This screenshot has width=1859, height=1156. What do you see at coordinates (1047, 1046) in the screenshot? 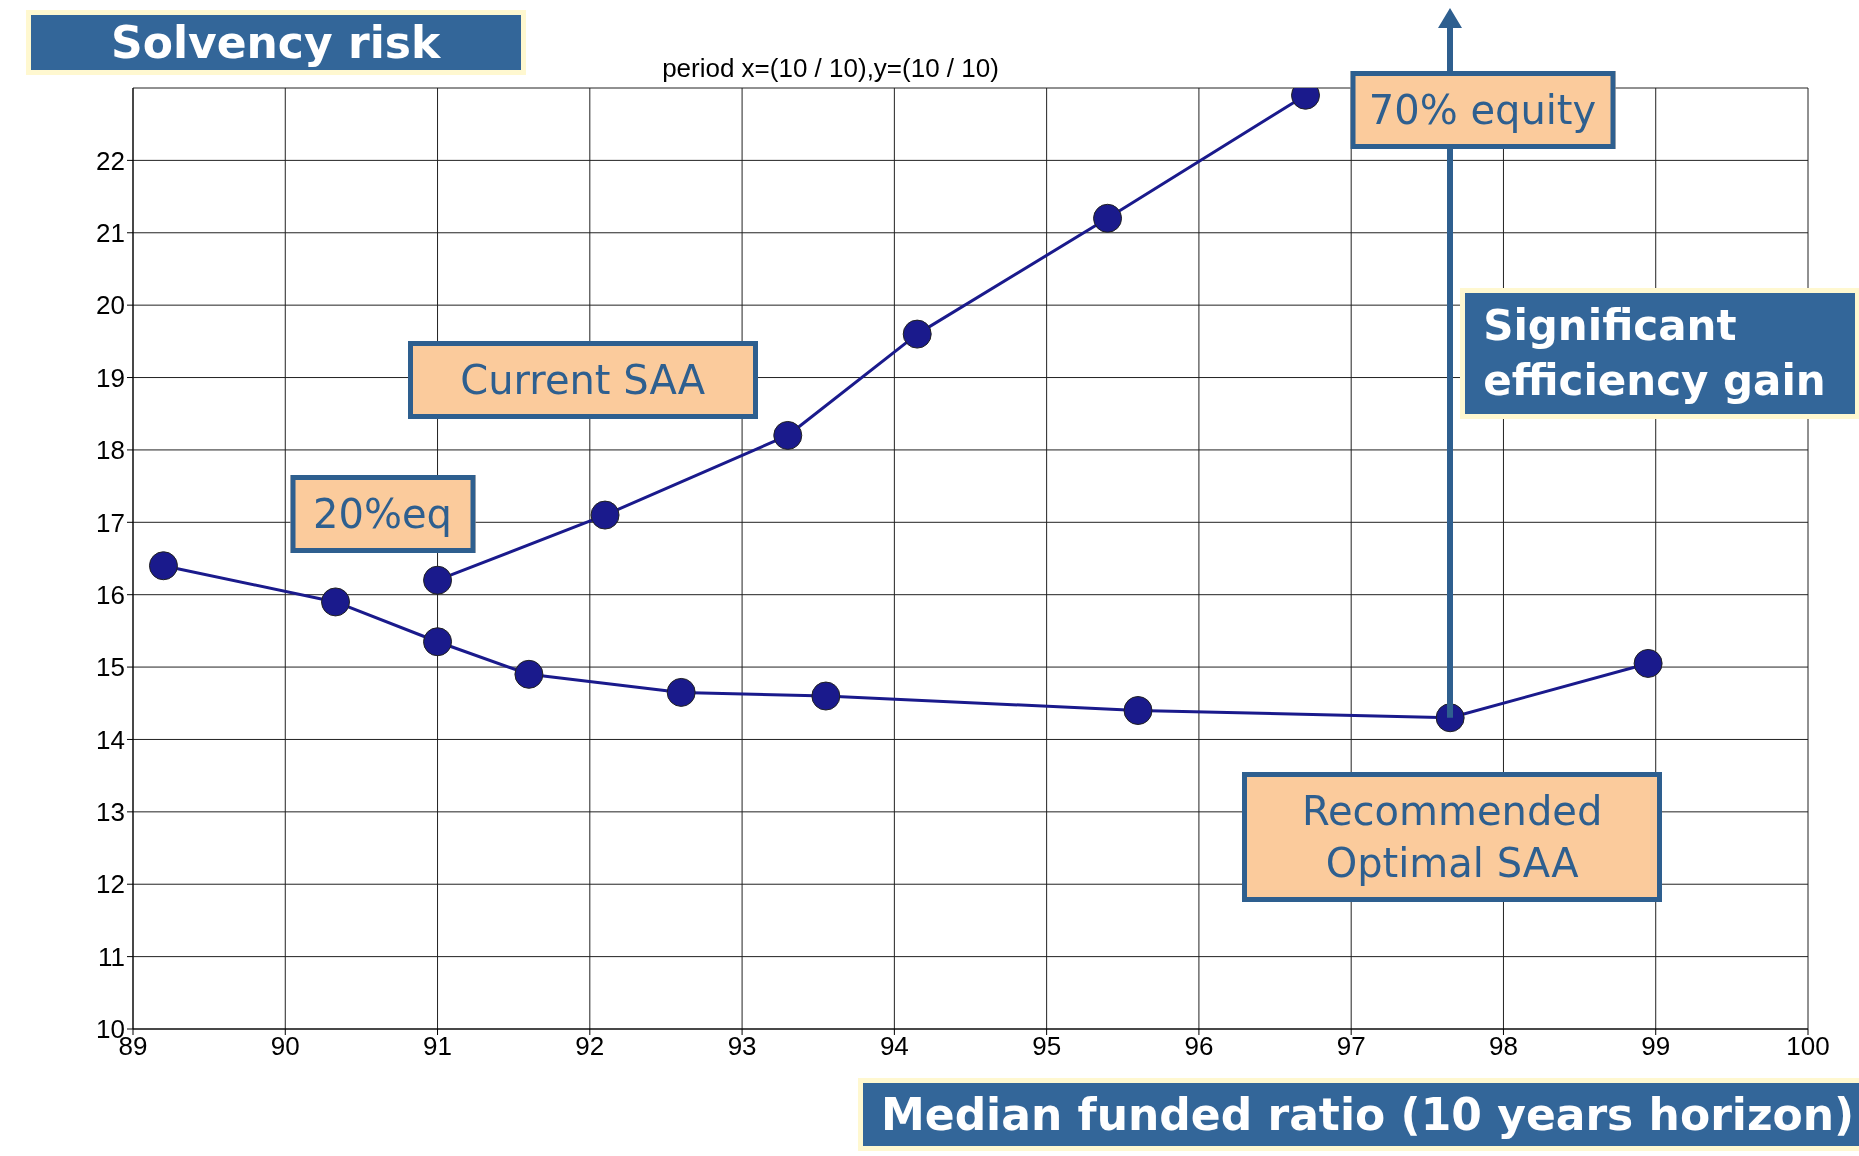
I see `x-tick-label: 95` at bounding box center [1047, 1046].